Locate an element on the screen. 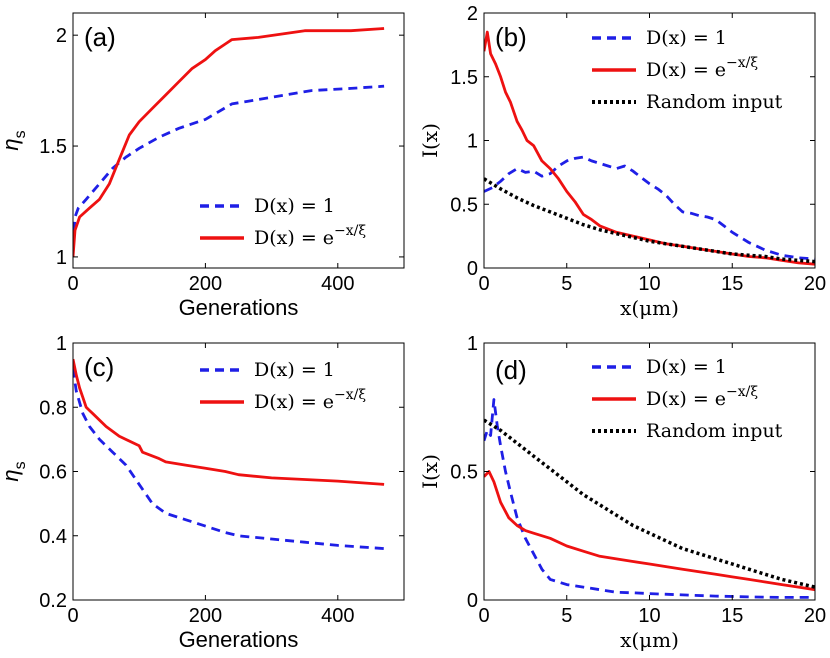 This screenshot has width=830, height=658. y-tick-label: 0.4 is located at coordinates (53, 537).